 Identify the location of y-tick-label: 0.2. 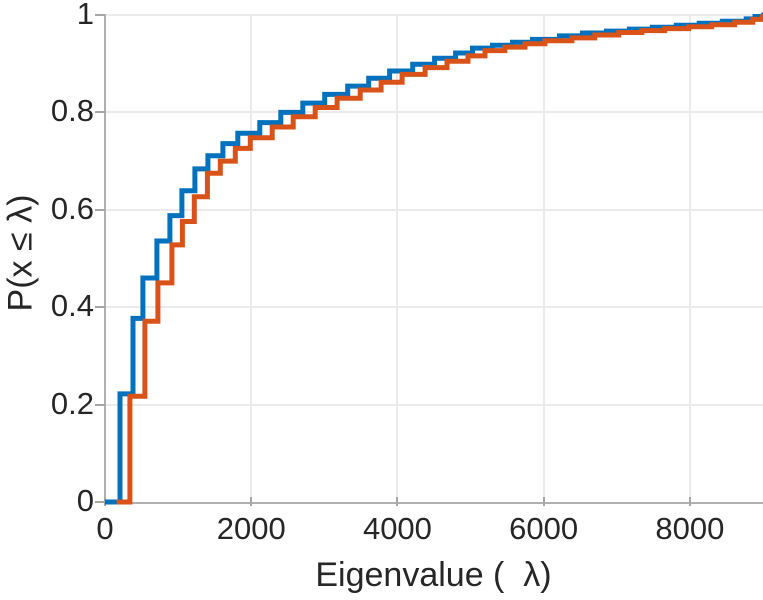
(72, 403).